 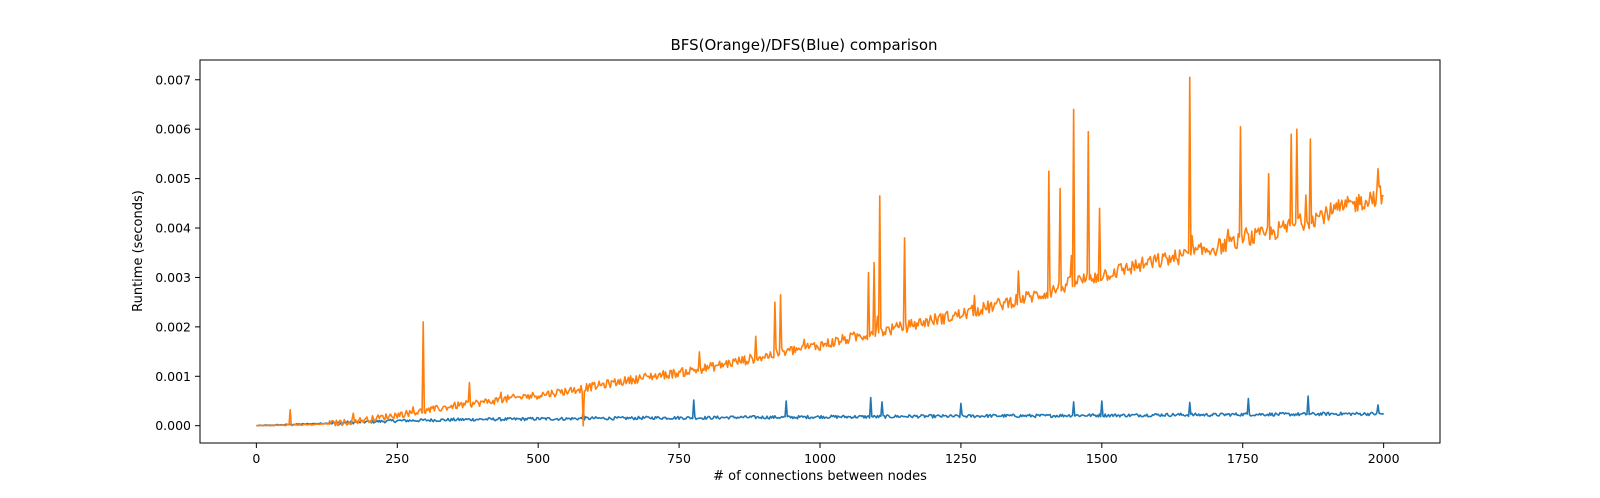 I want to click on x-axis: 0 250 500 750 1000 1250 1500 1750 2000, so click(x=826, y=454).